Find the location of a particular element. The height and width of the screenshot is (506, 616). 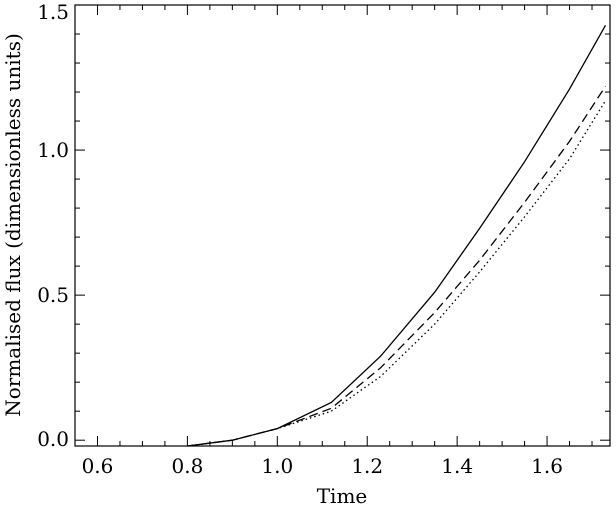

y-tick-label: 1.0 is located at coordinates (53, 150).